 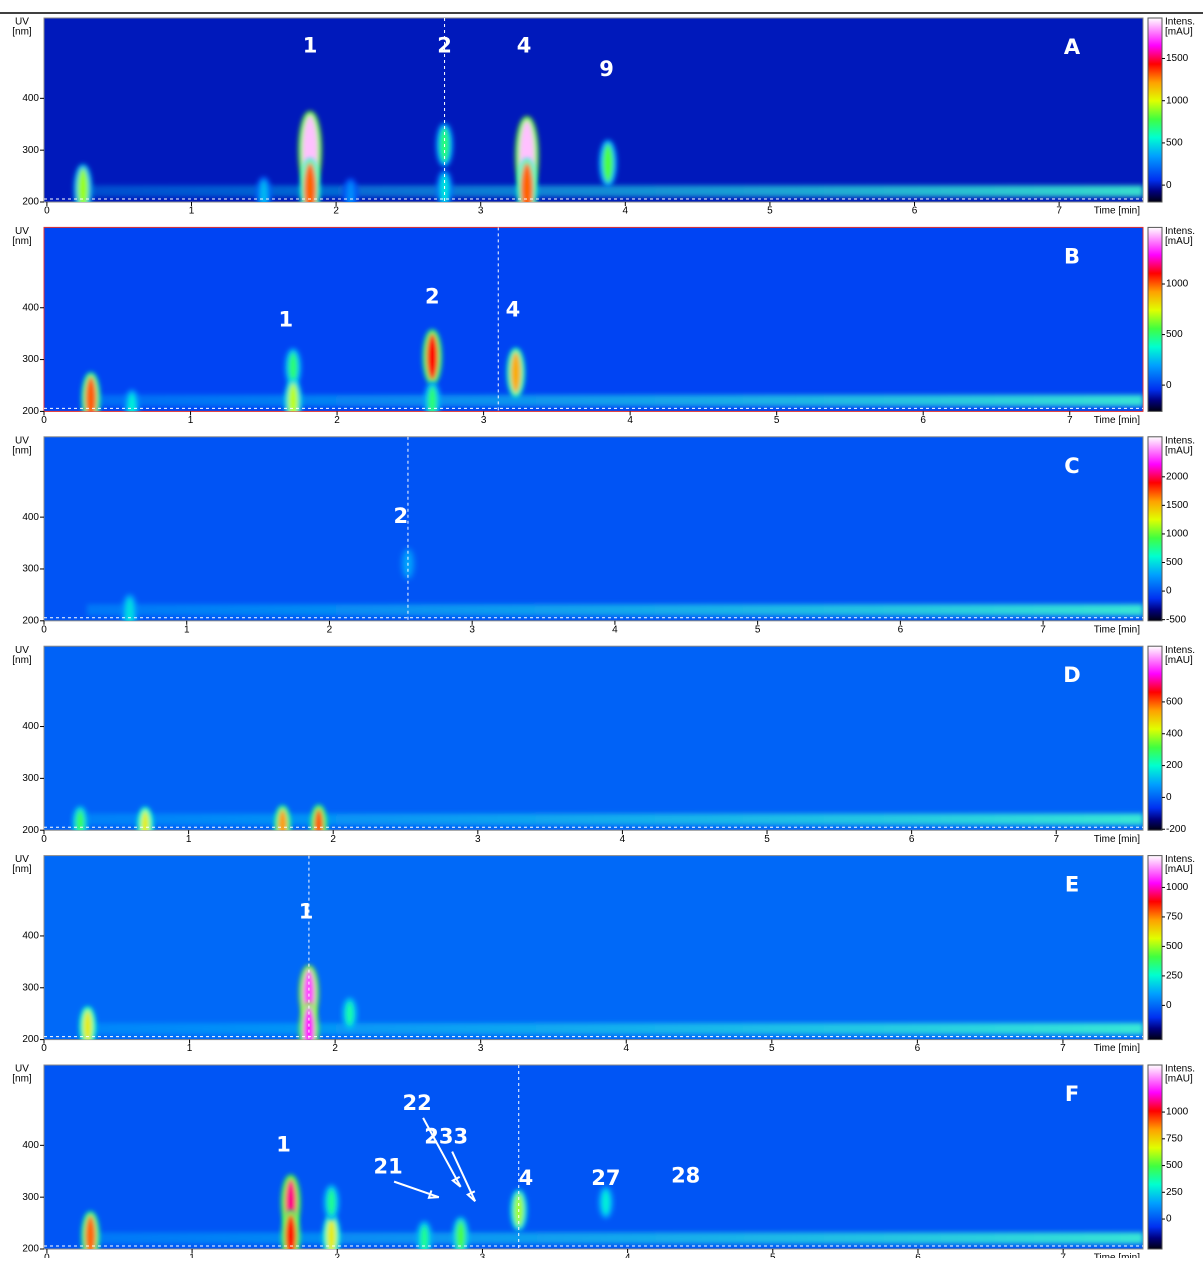 What do you see at coordinates (1176, 619) in the screenshot?
I see `colorbar-tick-label: -500` at bounding box center [1176, 619].